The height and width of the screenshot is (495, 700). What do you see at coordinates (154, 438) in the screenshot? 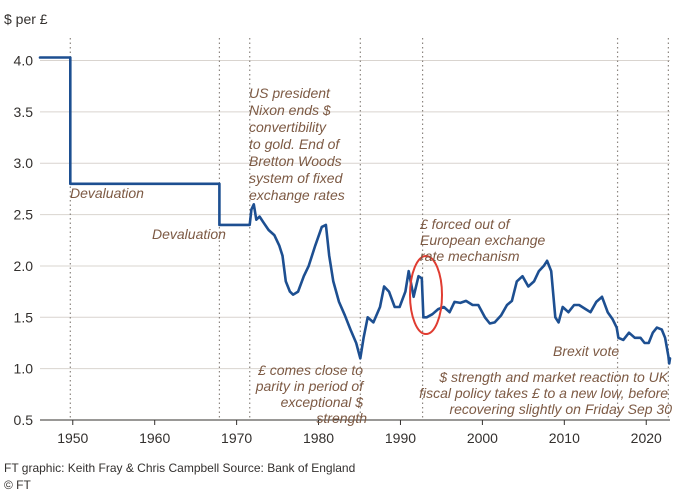
I see `x-tick-label: 1960` at bounding box center [154, 438].